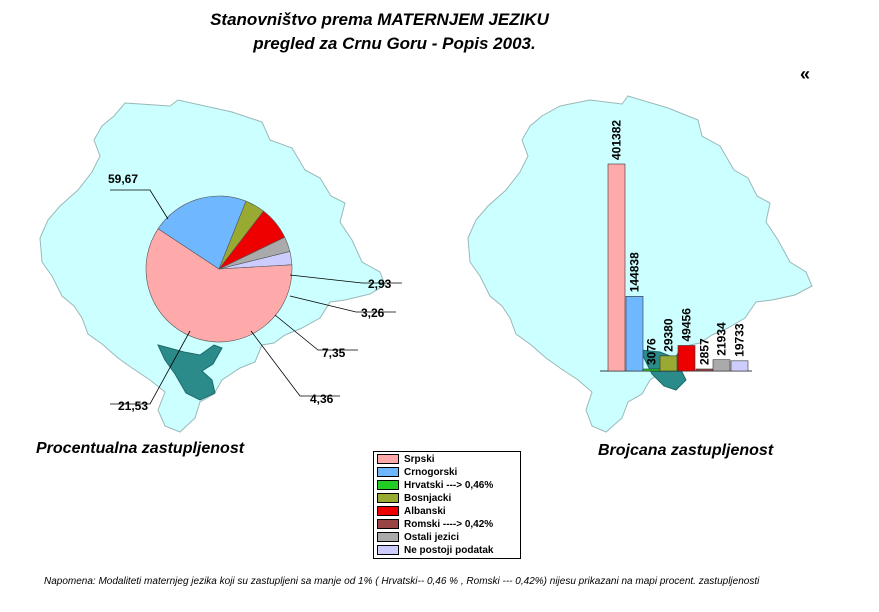 The width and height of the screenshot is (879, 612). I want to click on pie-label-ne-postoji-podatak: 2,93, so click(380, 284).